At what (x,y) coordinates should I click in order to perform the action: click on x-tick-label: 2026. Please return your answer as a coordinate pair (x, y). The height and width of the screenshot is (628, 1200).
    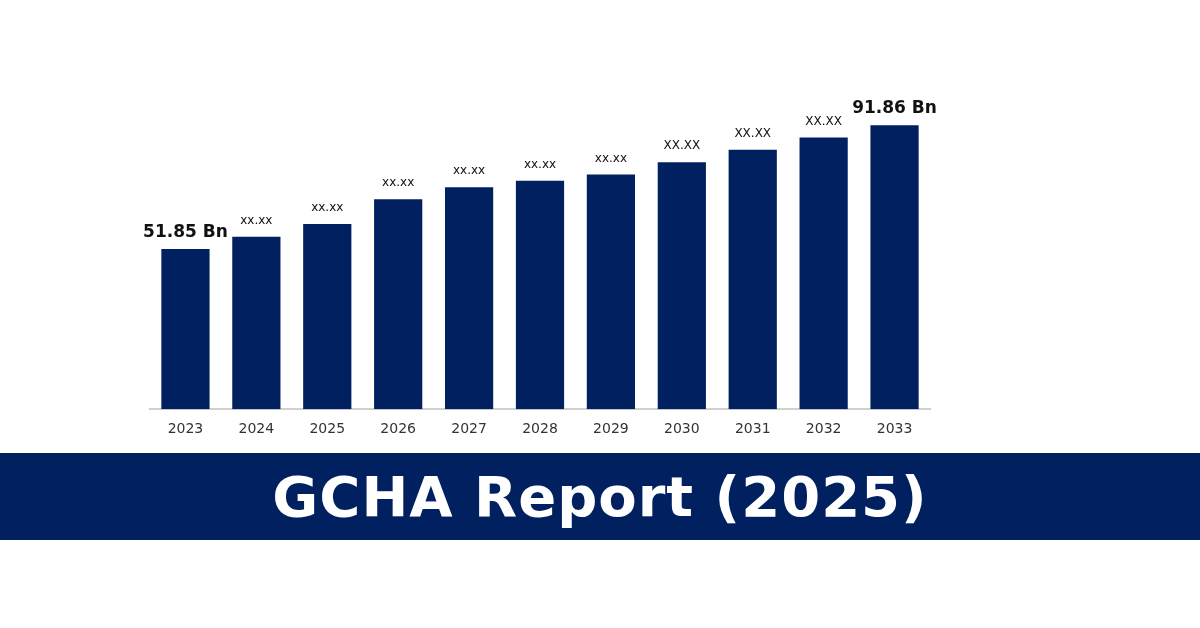
    Looking at the image, I should click on (398, 428).